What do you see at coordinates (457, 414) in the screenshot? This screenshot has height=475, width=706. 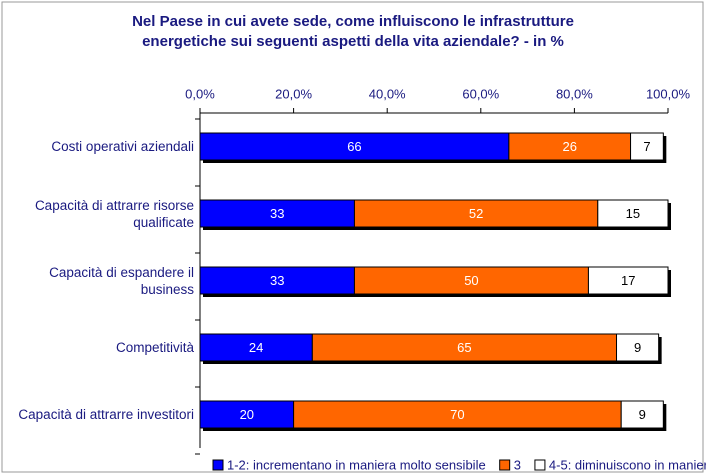 I see `data-label: 70` at bounding box center [457, 414].